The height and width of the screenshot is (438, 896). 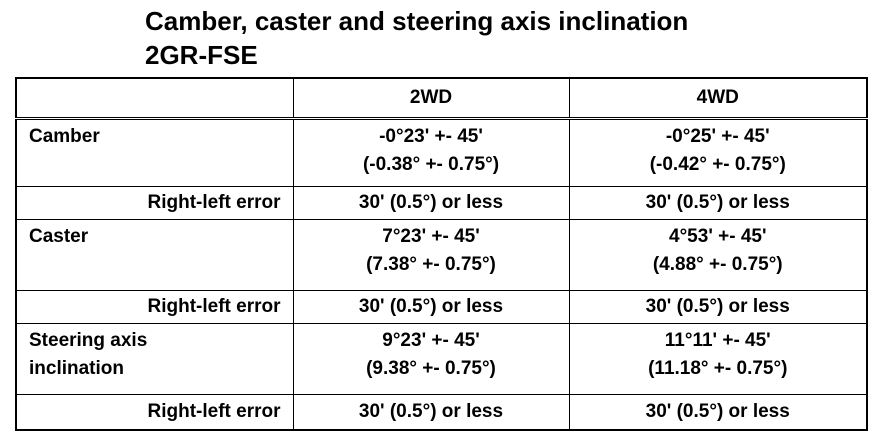 I want to click on value-cell: 11°11' +- 45' (11.18° +- 0.75°), so click(x=718, y=359).